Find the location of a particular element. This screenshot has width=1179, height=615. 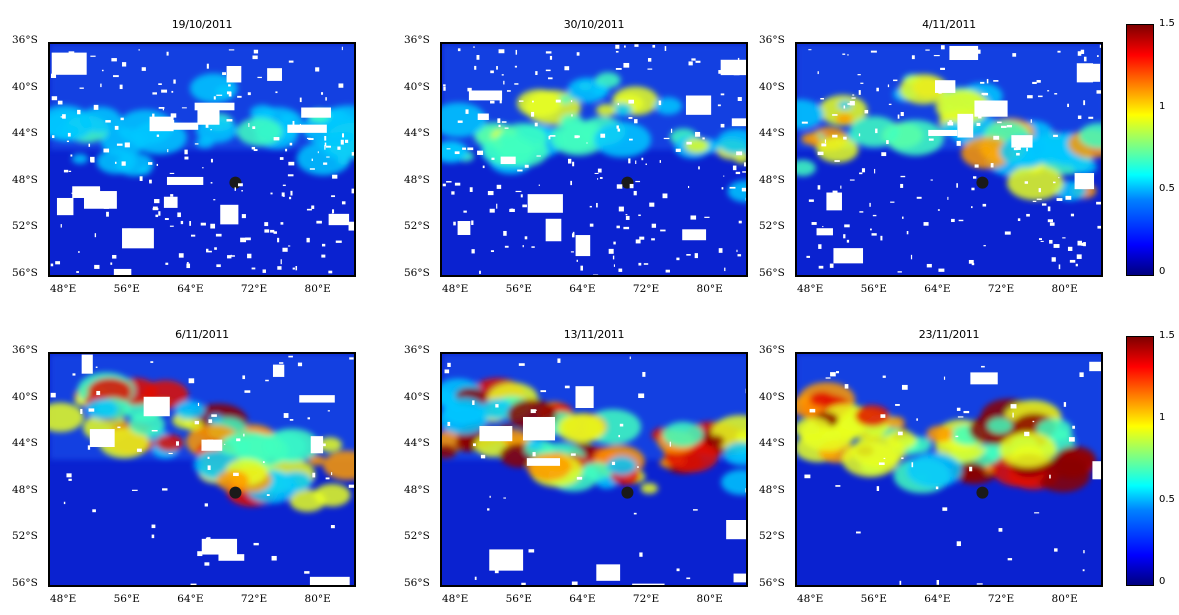

panel-date-title: 30/10/2011 is located at coordinates (594, 24).